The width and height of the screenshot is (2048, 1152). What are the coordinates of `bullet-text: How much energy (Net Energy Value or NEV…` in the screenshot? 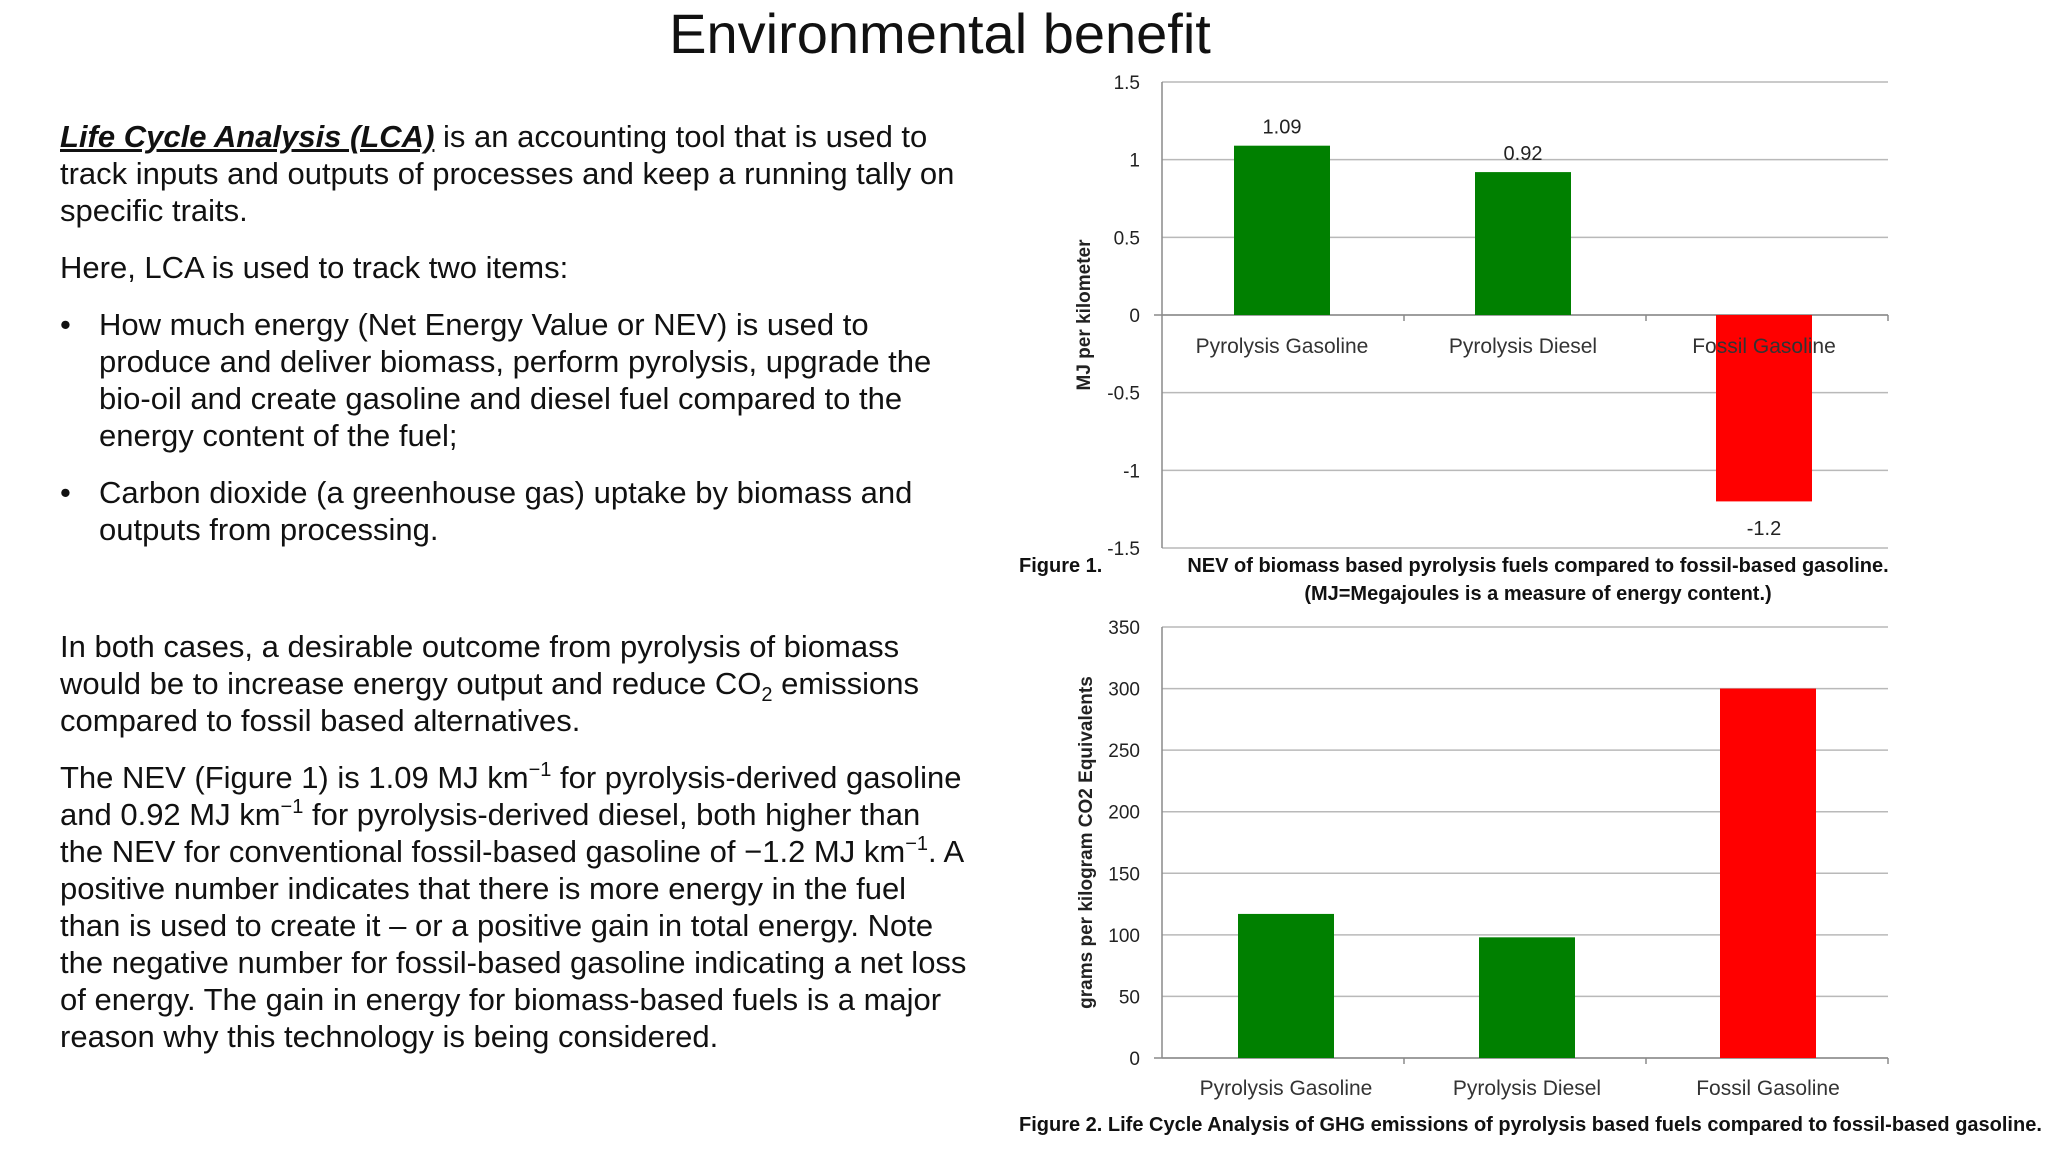 It's located at (515, 380).